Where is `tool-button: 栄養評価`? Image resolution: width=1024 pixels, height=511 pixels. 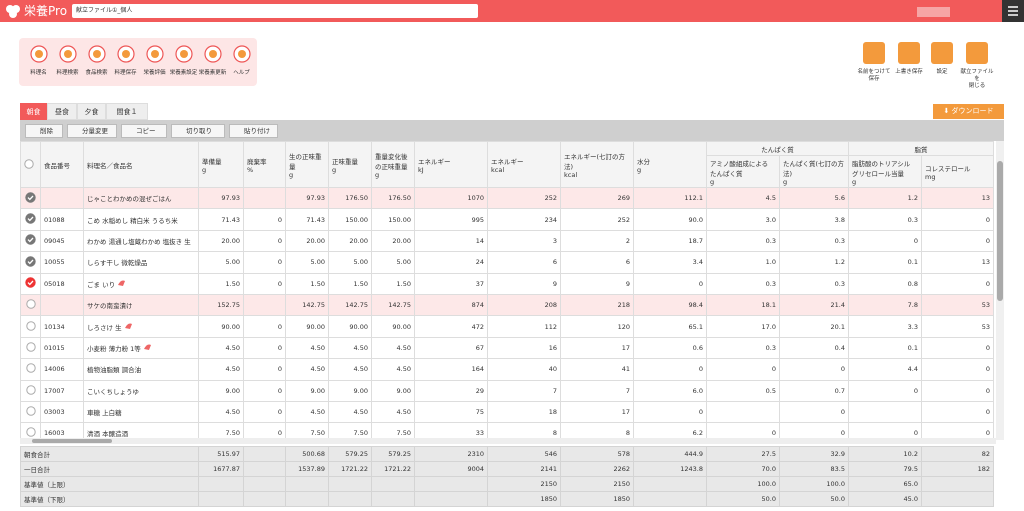 tool-button: 栄養評価 is located at coordinates (154, 60).